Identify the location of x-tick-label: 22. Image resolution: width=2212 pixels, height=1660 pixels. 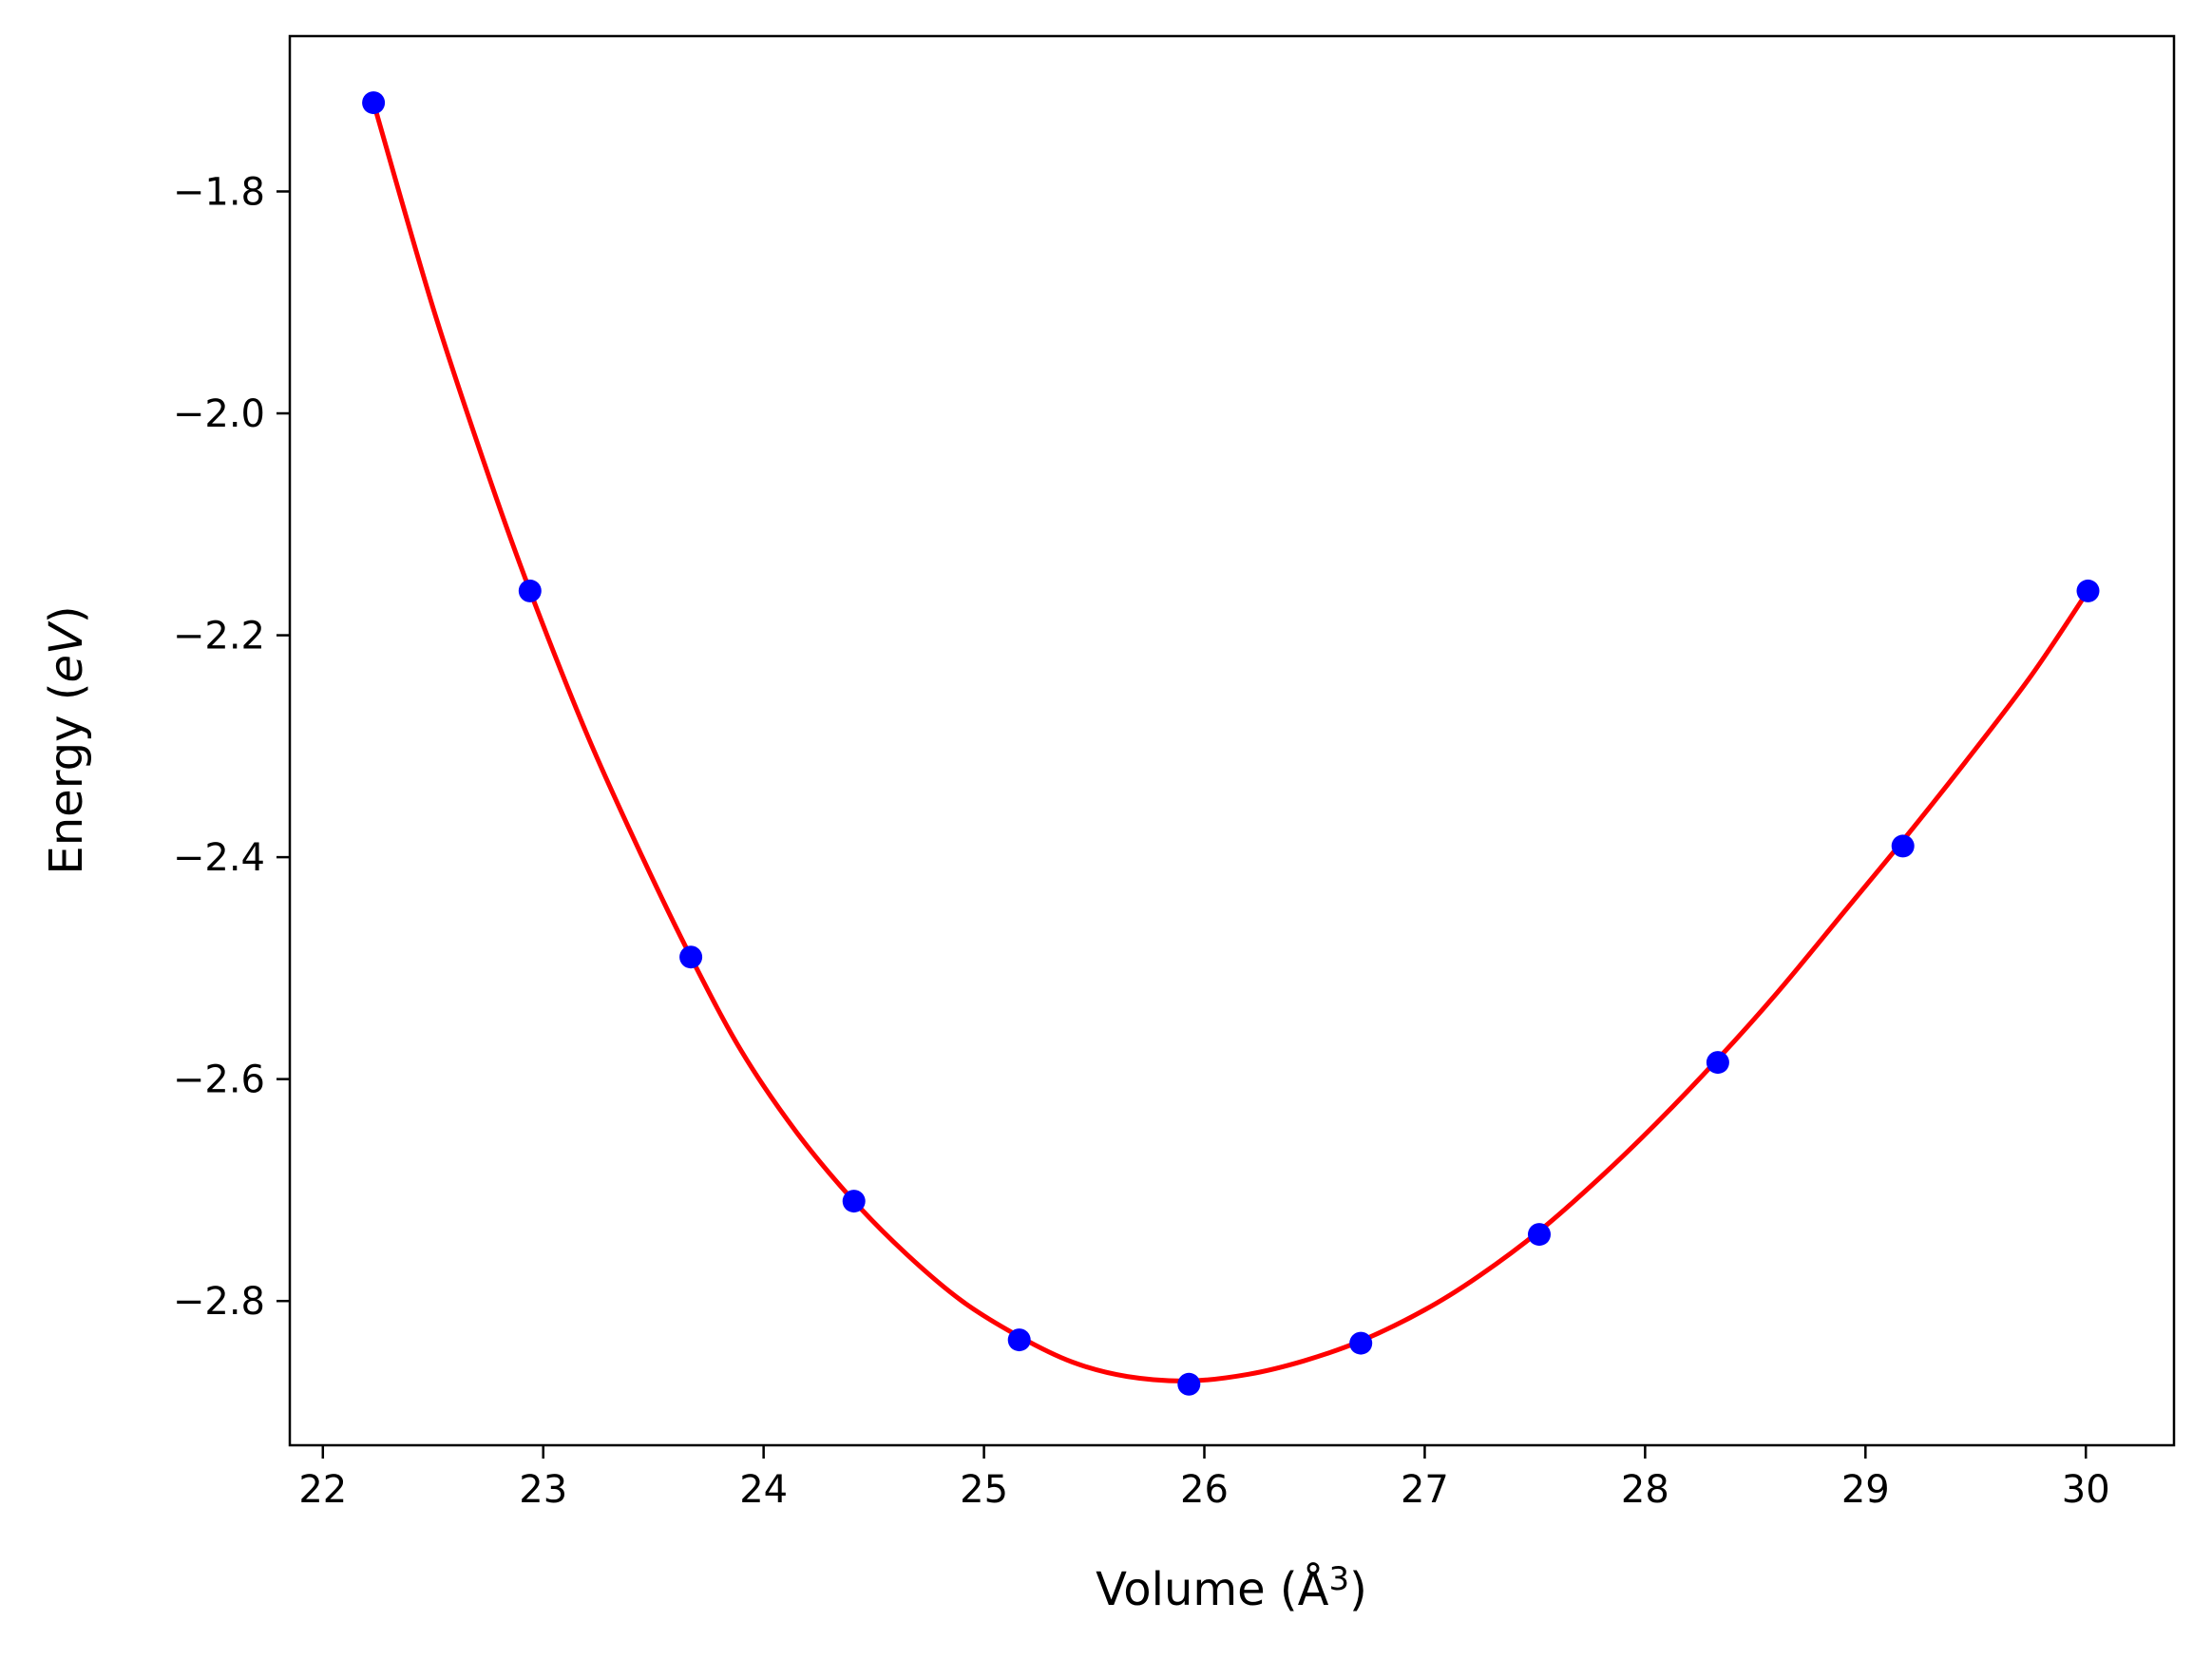
(322, 1490).